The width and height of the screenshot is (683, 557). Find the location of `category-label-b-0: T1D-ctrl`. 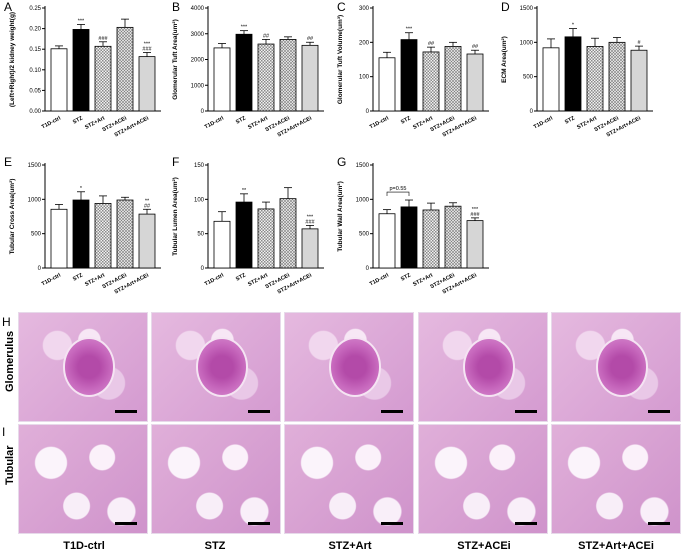

category-label-b-0: T1D-ctrl is located at coordinates (215, 122).